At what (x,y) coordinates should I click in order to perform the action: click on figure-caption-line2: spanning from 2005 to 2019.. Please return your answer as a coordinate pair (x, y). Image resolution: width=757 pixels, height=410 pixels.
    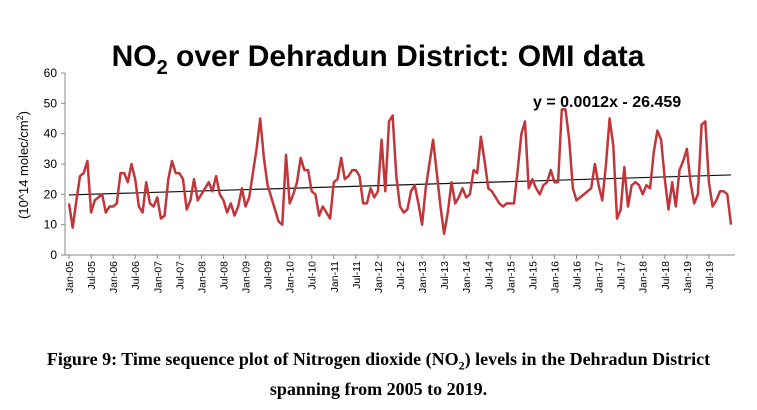
    Looking at the image, I should click on (378, 389).